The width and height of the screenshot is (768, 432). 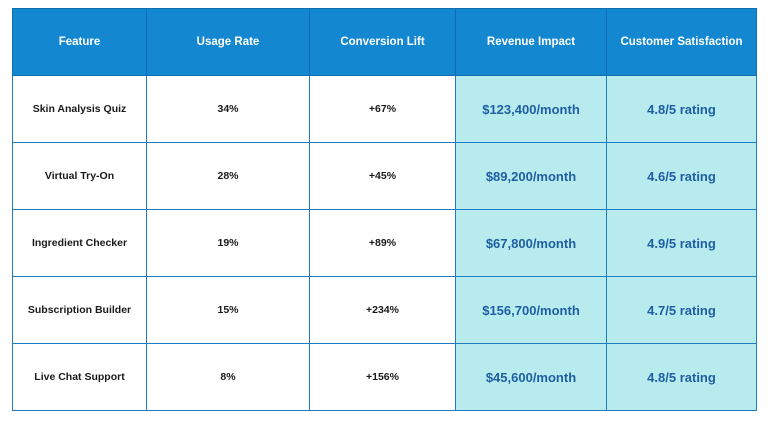 I want to click on cell-revenue-impact: $89,200/month, so click(x=531, y=176).